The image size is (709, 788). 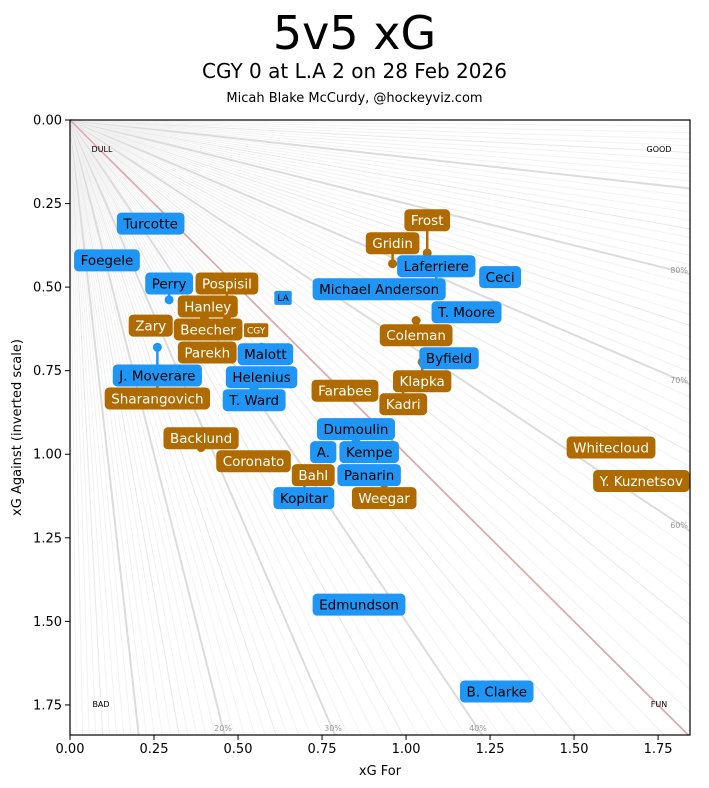 What do you see at coordinates (283, 299) in the screenshot?
I see `team-marker-label: LA` at bounding box center [283, 299].